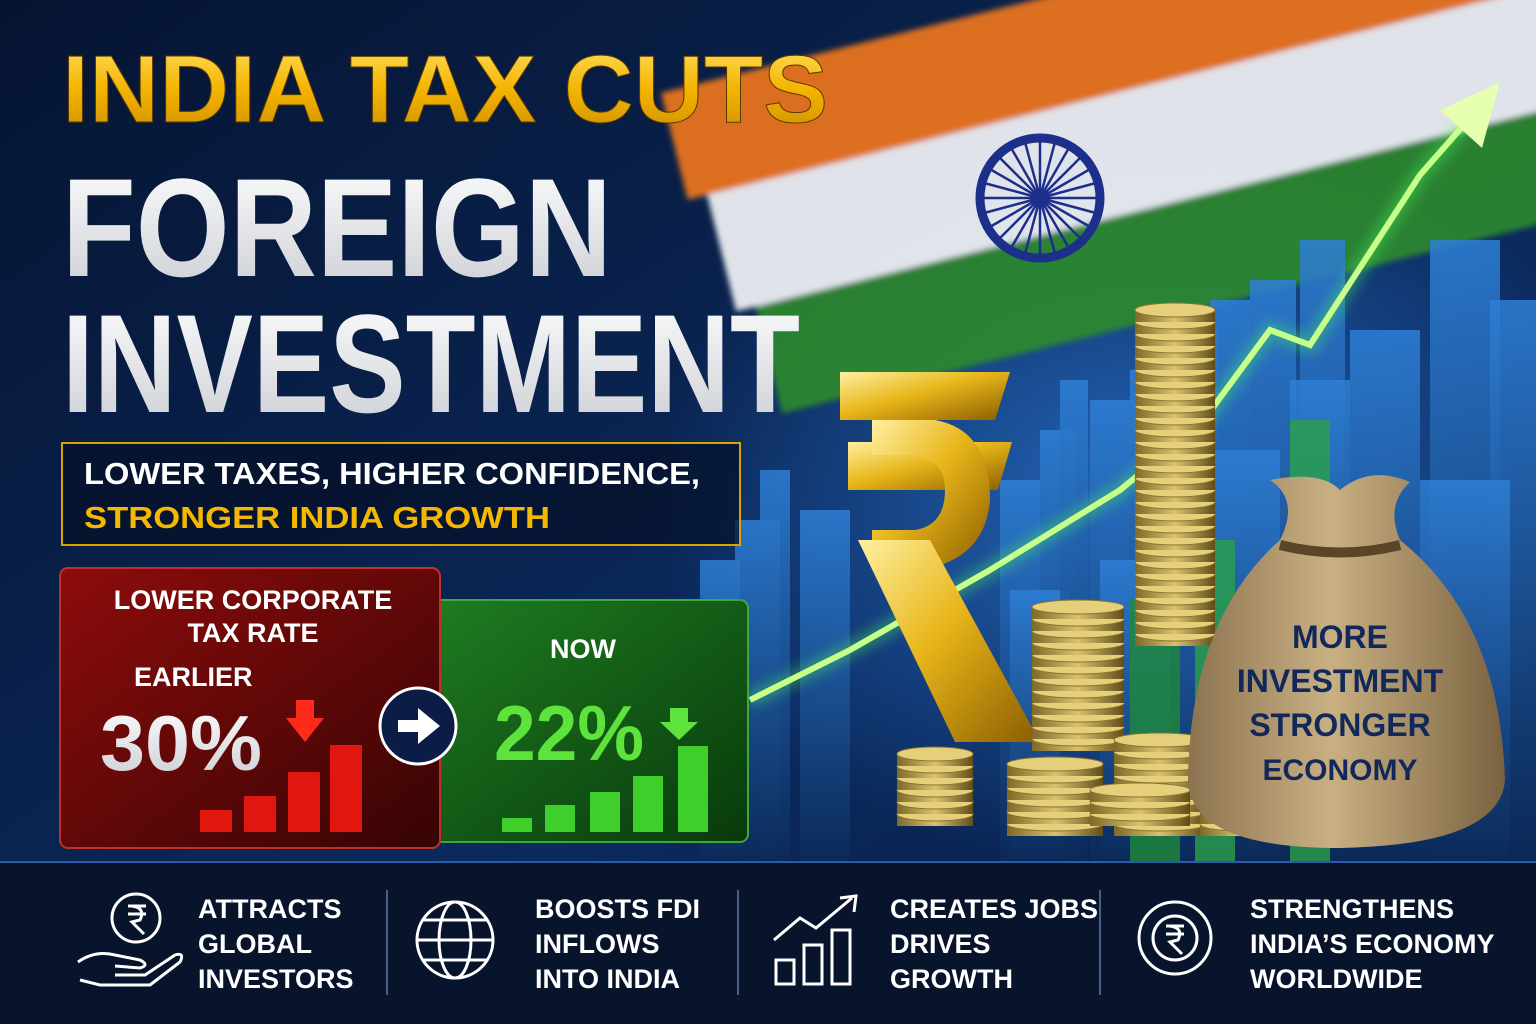  I want to click on earlier-label: EARLIER, so click(193, 677).